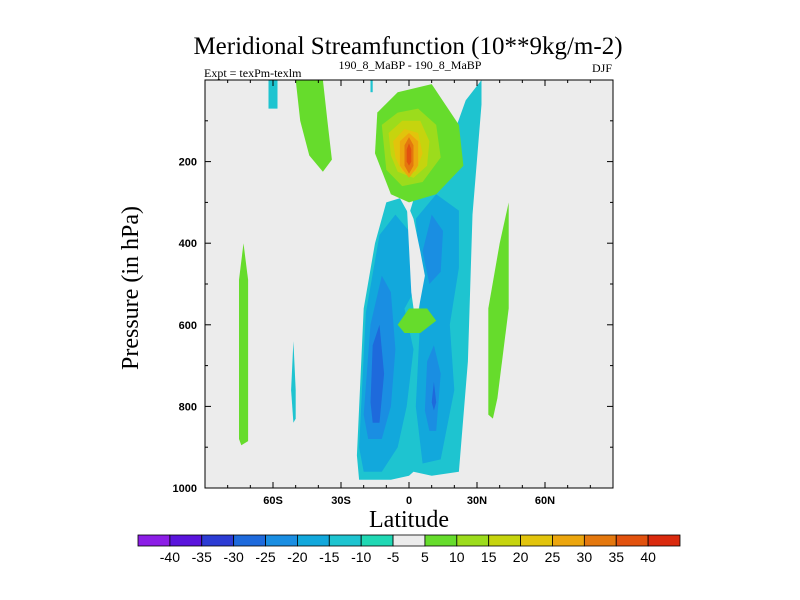 Image resolution: width=800 pixels, height=600 pixels. What do you see at coordinates (602, 68) in the screenshot?
I see `subtitle-right: DJF` at bounding box center [602, 68].